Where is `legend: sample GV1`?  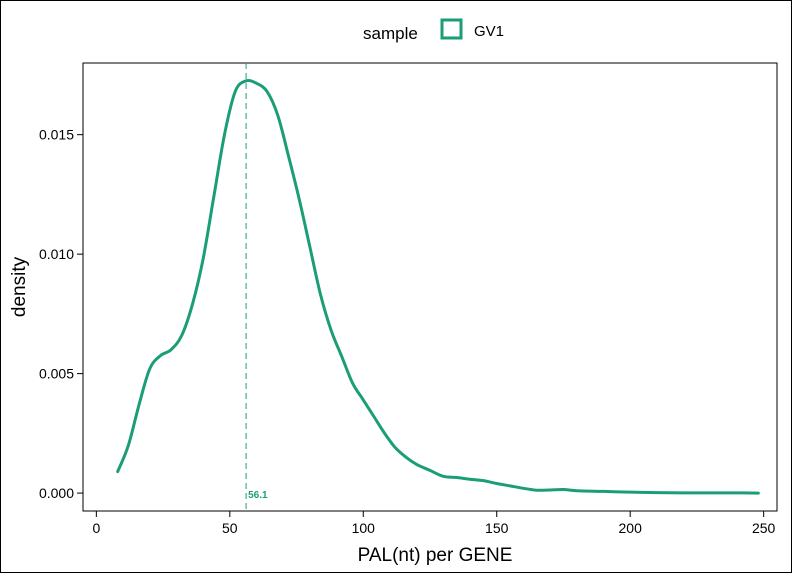
legend: sample GV1 is located at coordinates (433, 30).